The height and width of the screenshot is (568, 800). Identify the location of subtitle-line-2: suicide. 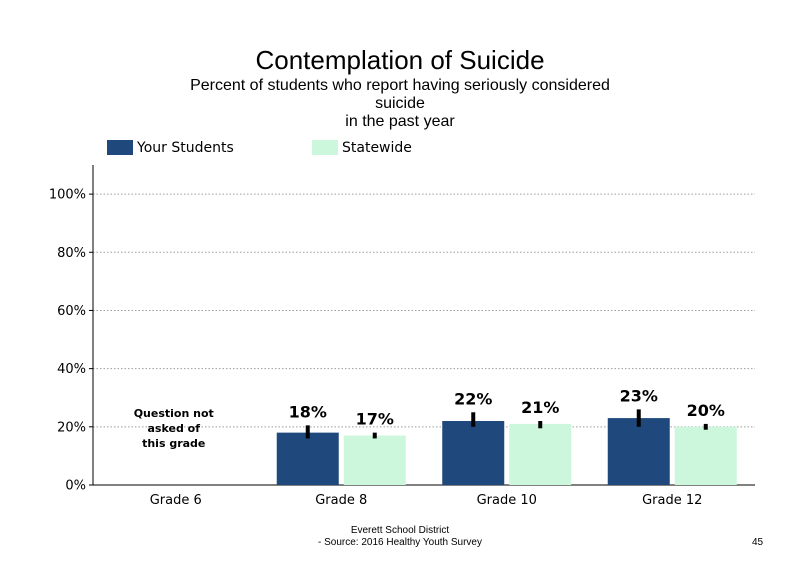
(400, 103).